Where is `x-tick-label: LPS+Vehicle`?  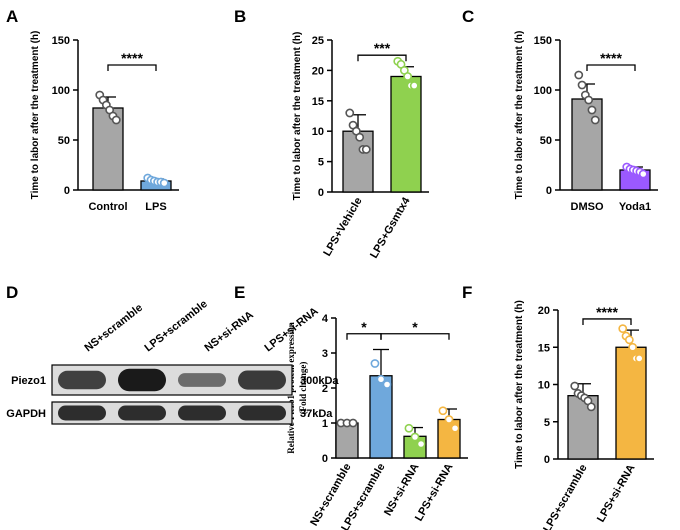
x-tick-label: LPS+Vehicle is located at coordinates (342, 227).